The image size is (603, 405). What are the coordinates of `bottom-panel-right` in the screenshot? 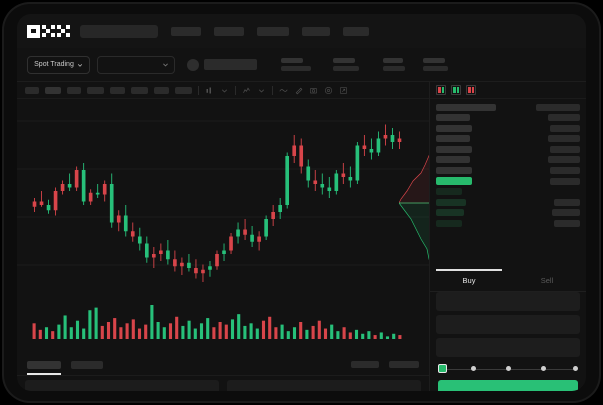 It's located at (324, 385).